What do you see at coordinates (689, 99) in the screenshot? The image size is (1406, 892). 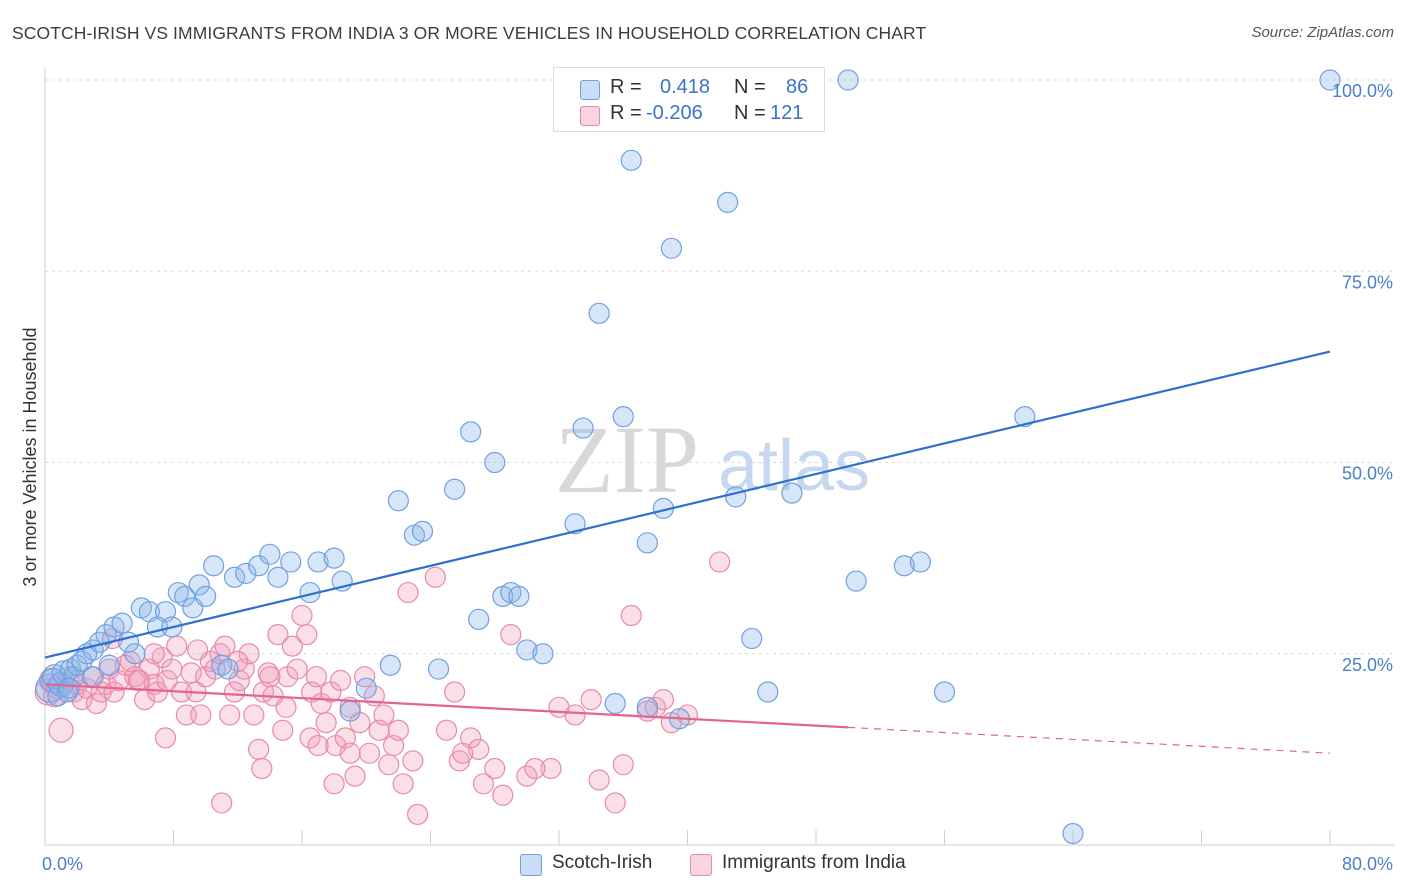 I see `correlation-legend: R = 0.418 N = 86 R = -0.206 N = 121` at bounding box center [689, 99].